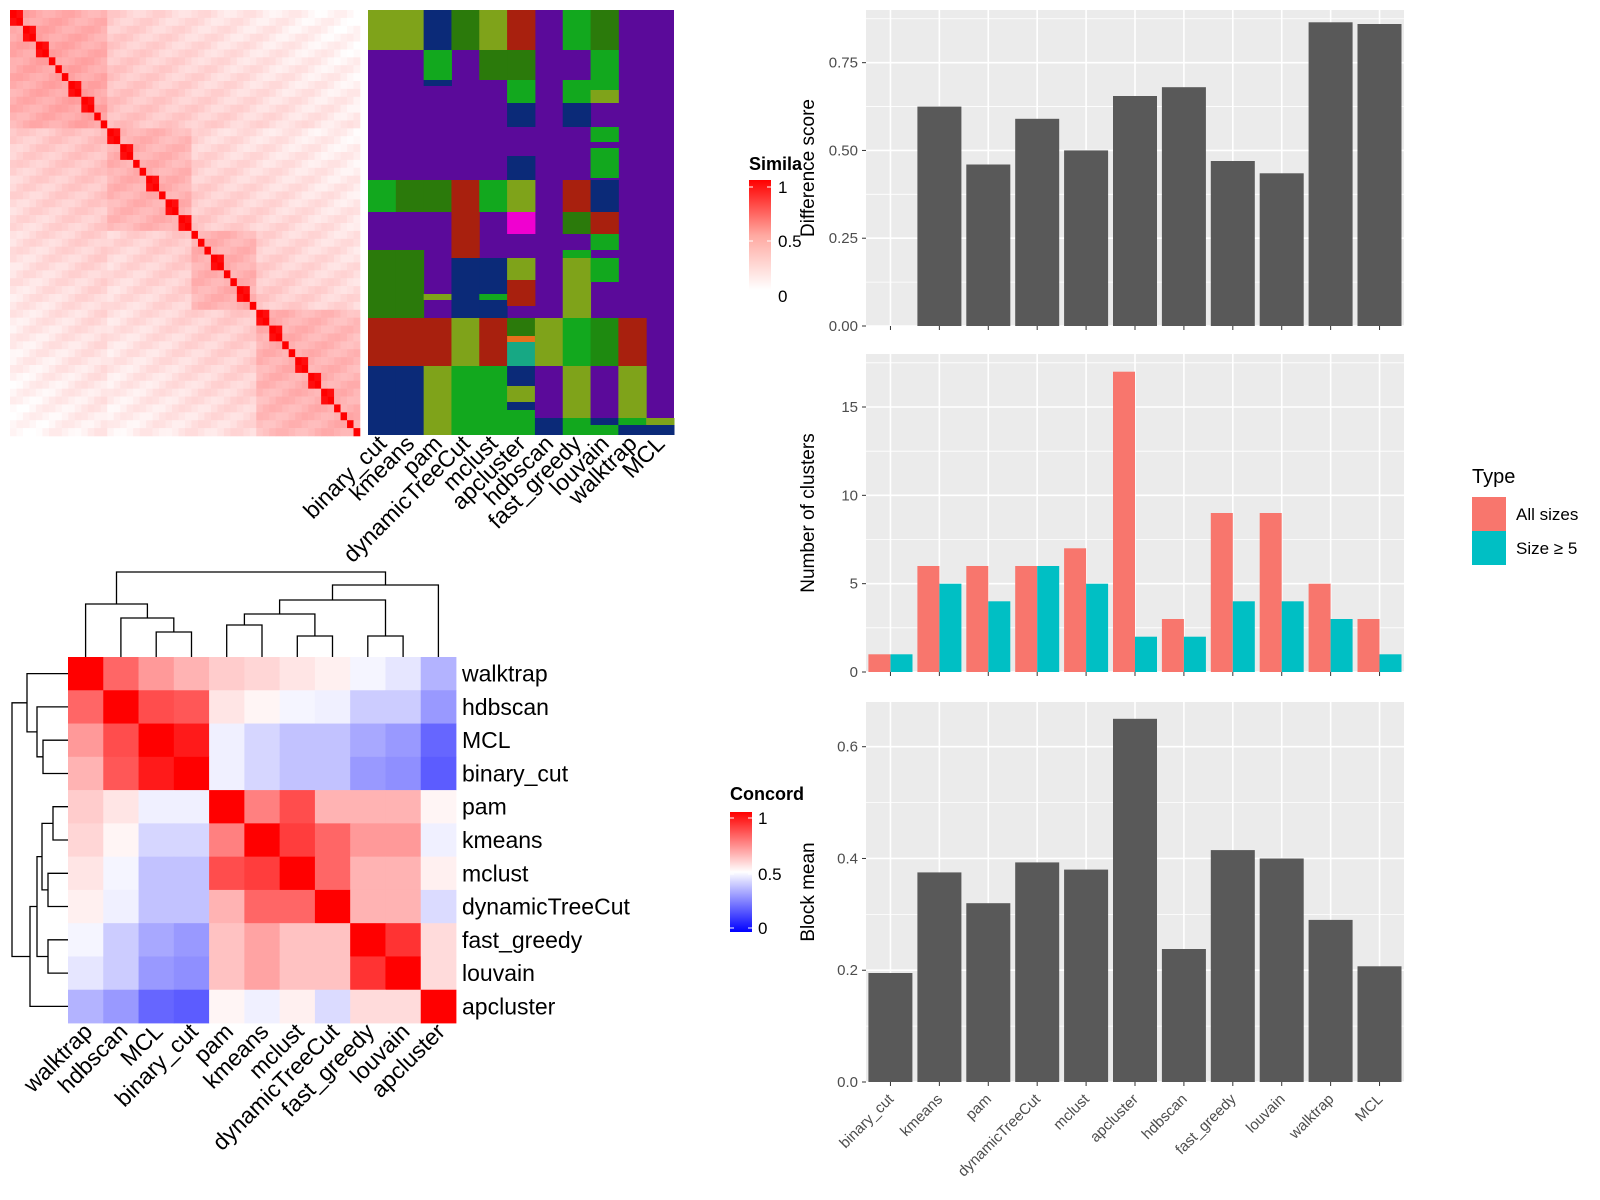 The image size is (1600, 1200). I want to click on y-tick-label: 0.25, so click(843, 238).